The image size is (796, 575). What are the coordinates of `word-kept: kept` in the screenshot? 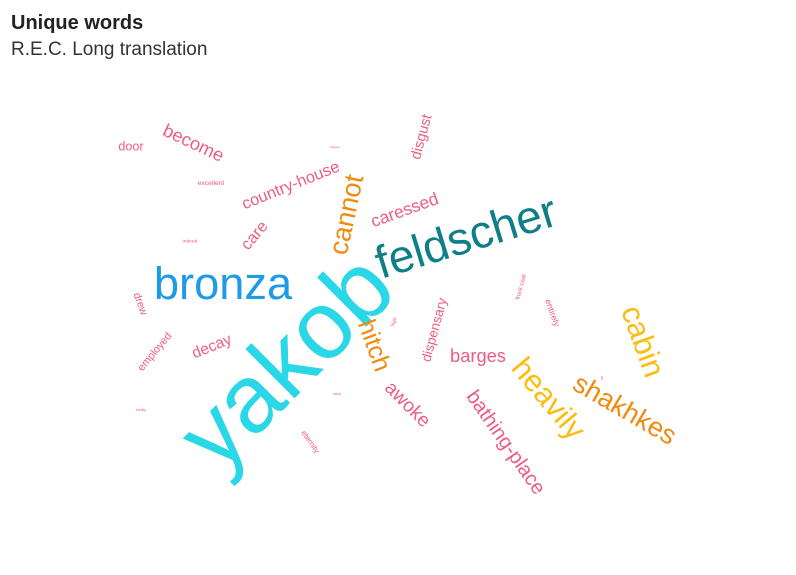 It's located at (337, 393).